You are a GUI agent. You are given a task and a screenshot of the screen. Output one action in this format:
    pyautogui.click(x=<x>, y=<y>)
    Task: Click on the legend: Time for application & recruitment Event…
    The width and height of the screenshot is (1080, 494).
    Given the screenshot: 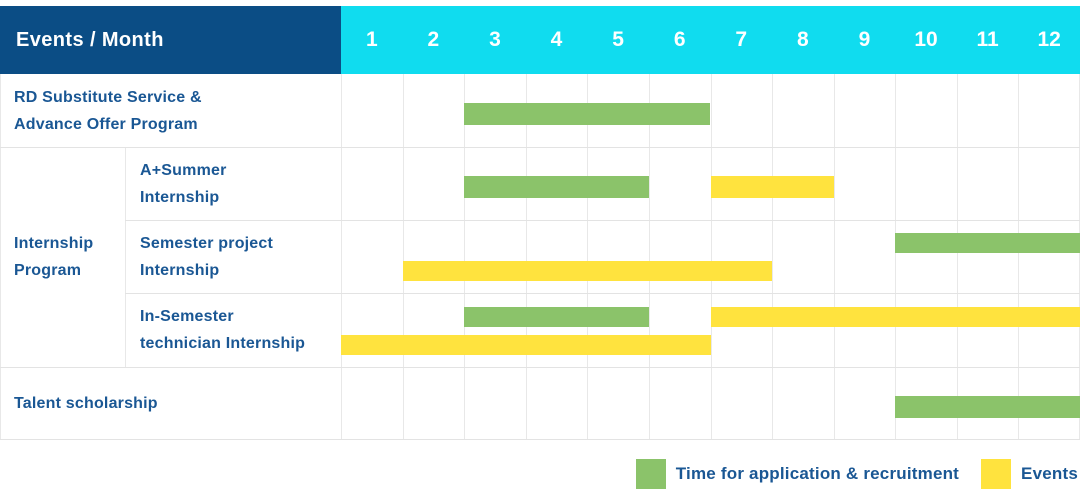 What is the action you would take?
    pyautogui.click(x=856, y=474)
    